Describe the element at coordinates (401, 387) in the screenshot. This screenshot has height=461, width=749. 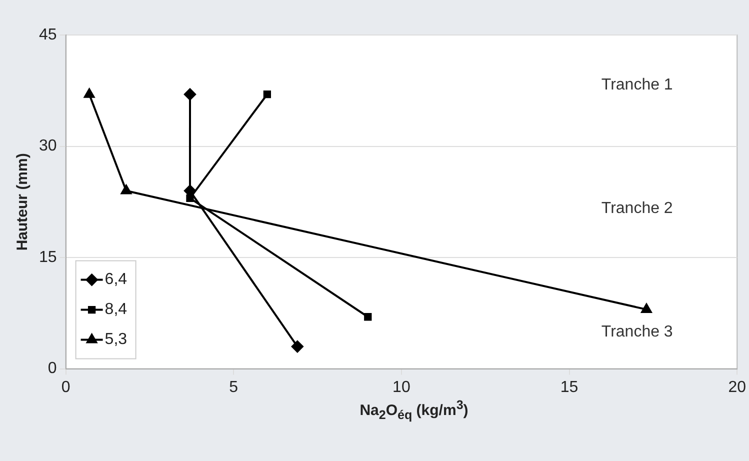
I see `x-tick-label: 10` at that location.